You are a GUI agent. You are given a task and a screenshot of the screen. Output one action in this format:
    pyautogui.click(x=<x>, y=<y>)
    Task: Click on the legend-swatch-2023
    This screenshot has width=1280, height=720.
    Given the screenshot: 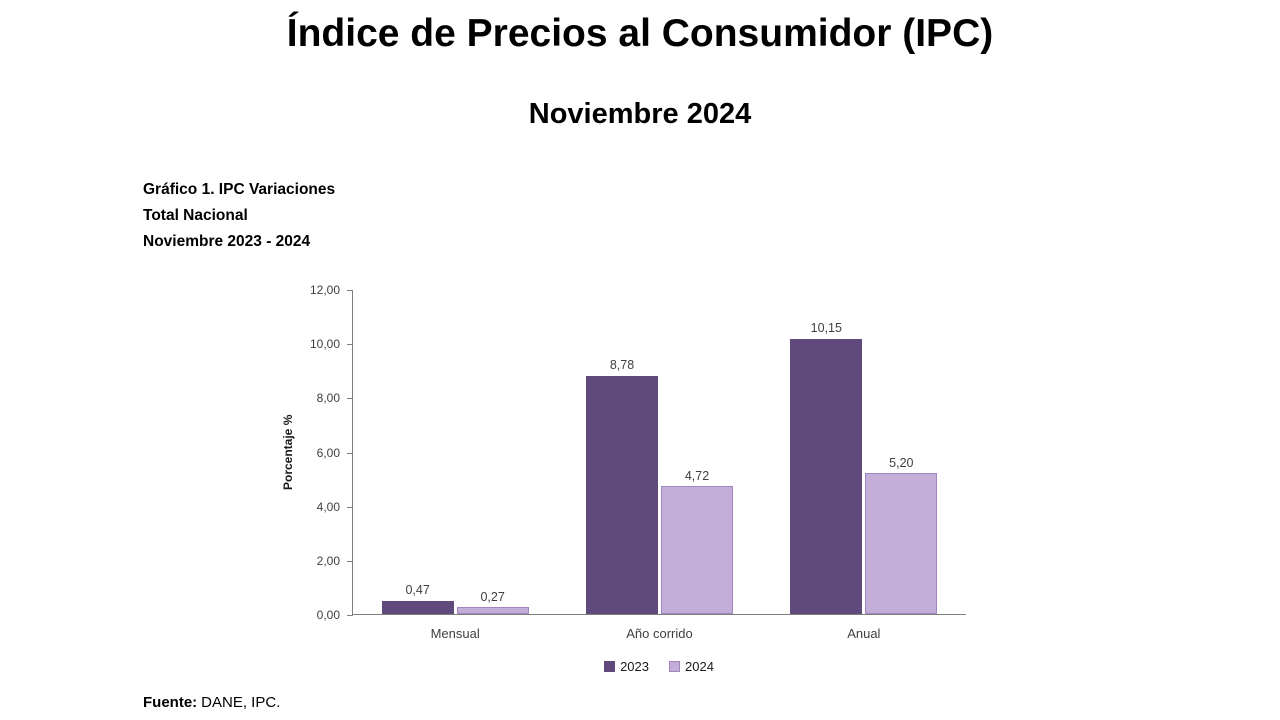 What is the action you would take?
    pyautogui.click(x=610, y=666)
    